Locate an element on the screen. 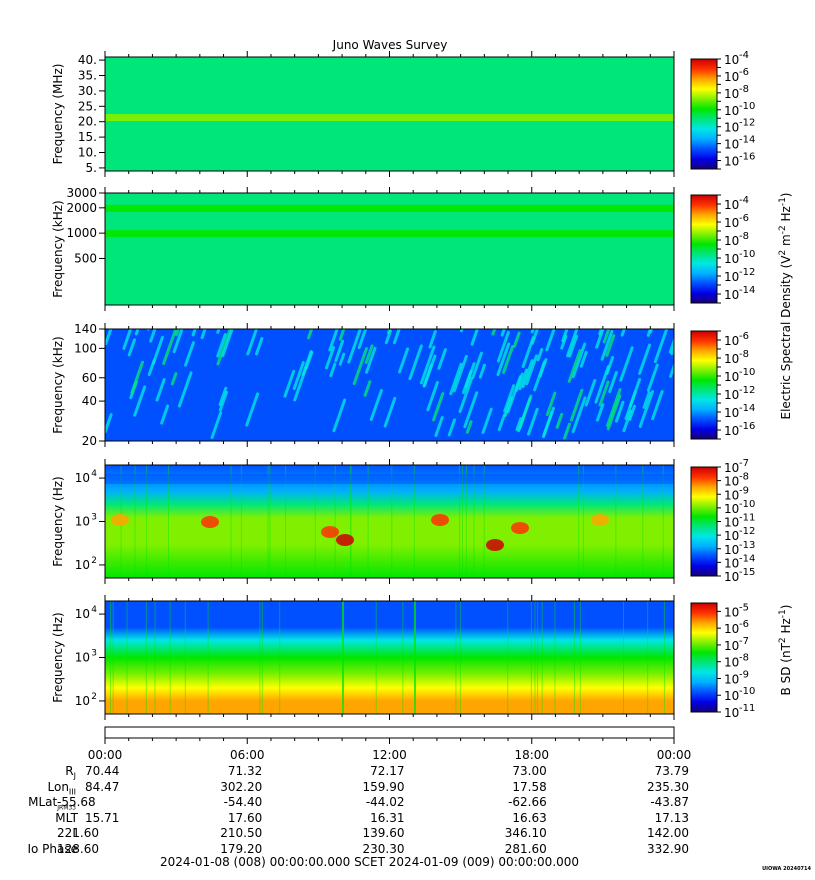 This screenshot has width=815, height=880. y-tick-label: 1000 is located at coordinates (81, 233).